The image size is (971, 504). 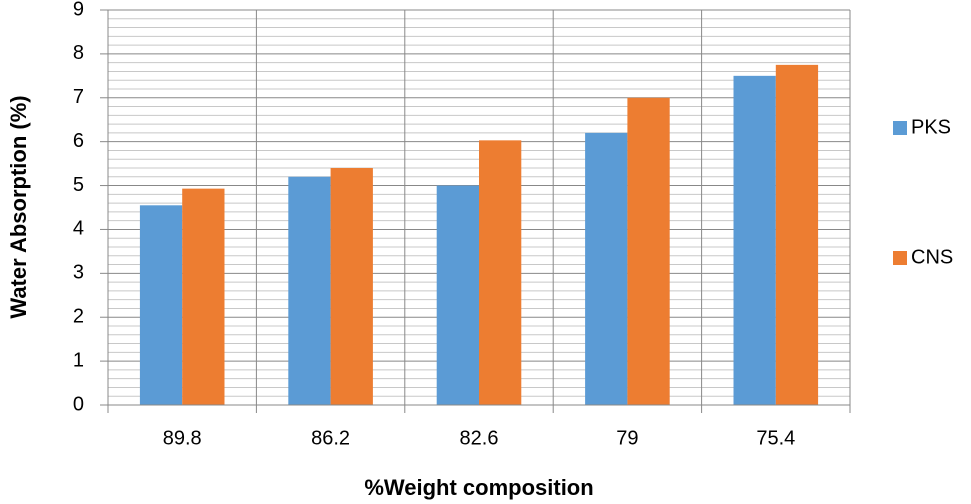 I want to click on x-tick-label: 89.8, so click(x=182, y=438).